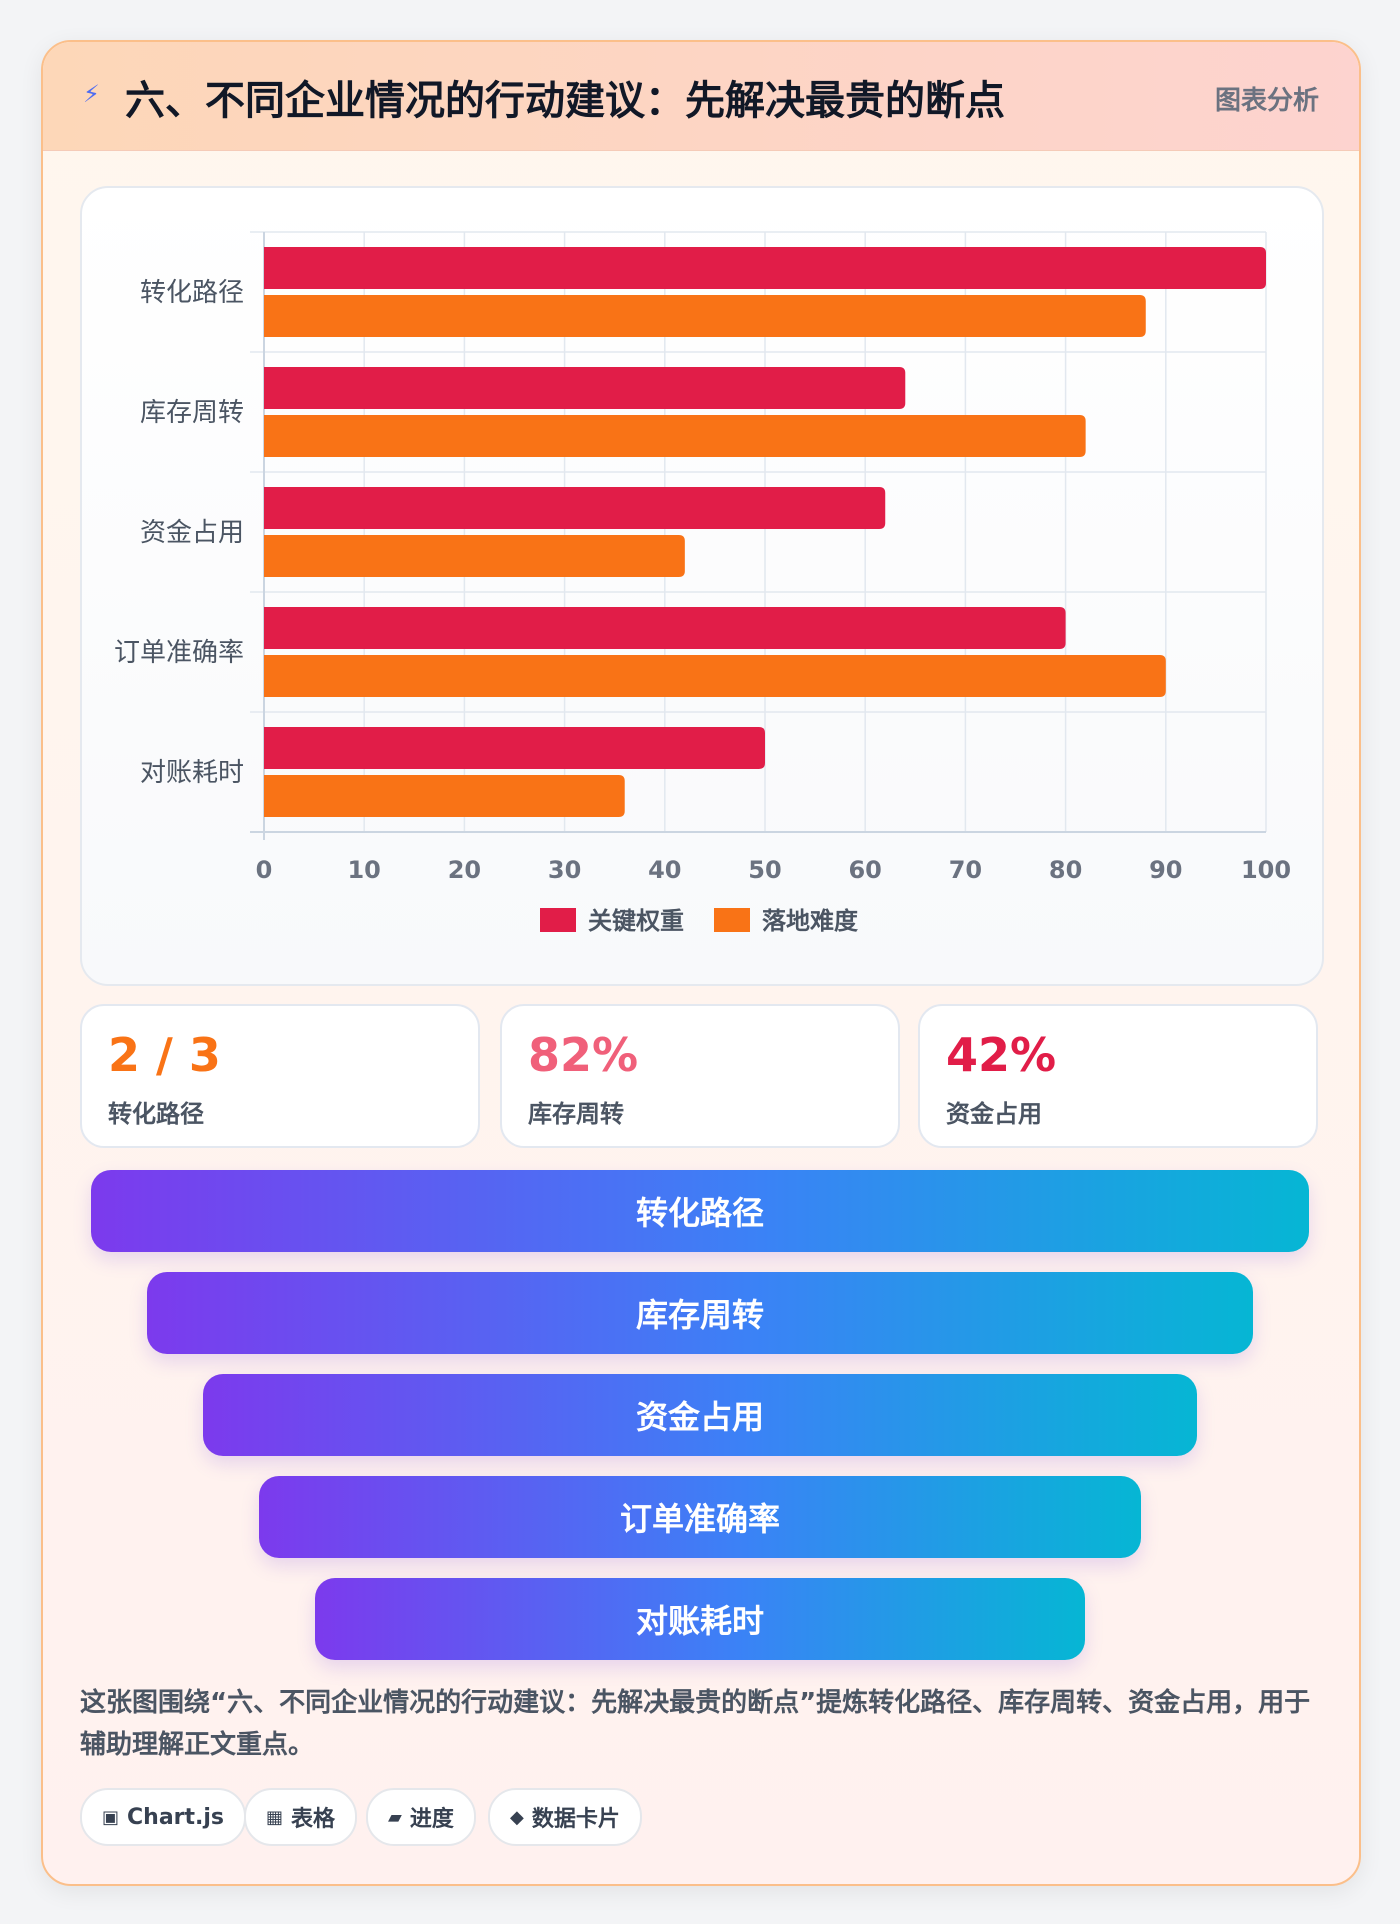 Image resolution: width=1400 pixels, height=1924 pixels. I want to click on y-category-label: 转化路径, so click(192, 293).